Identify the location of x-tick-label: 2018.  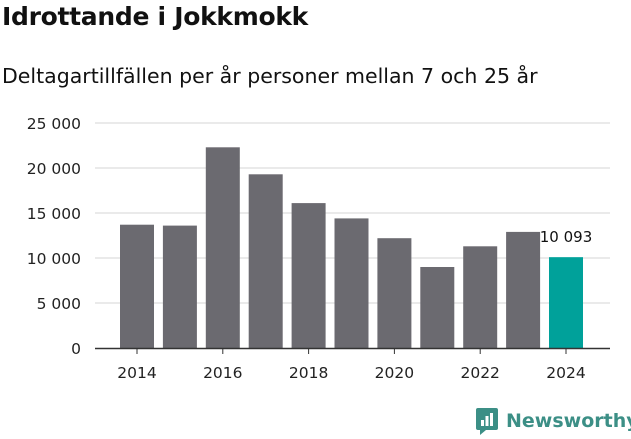
(308, 373).